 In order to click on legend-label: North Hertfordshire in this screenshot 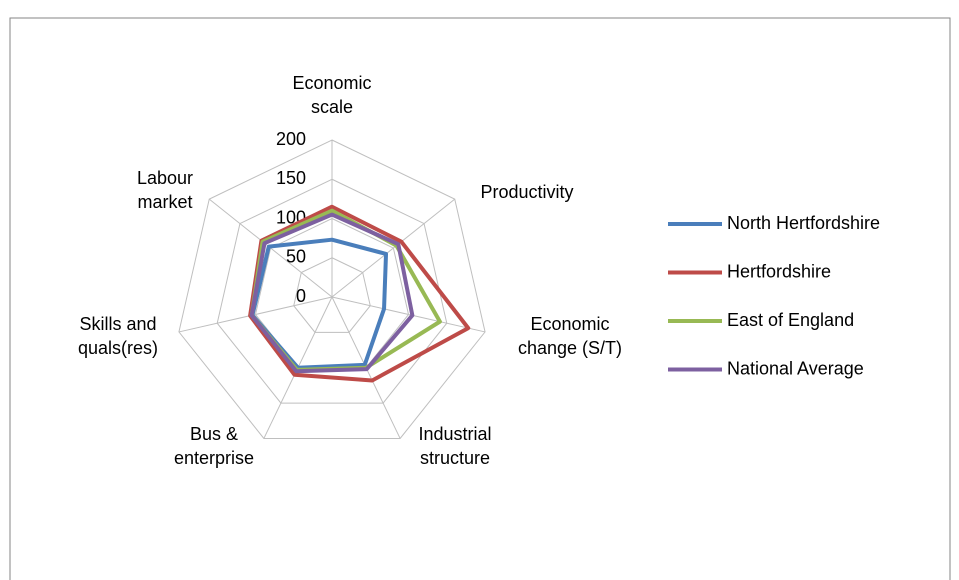, I will do `click(803, 223)`.